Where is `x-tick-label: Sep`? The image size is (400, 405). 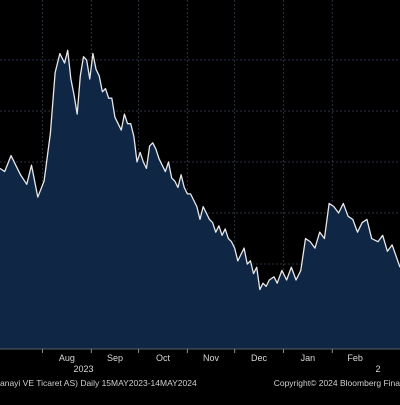
x-tick-label: Sep is located at coordinates (115, 358).